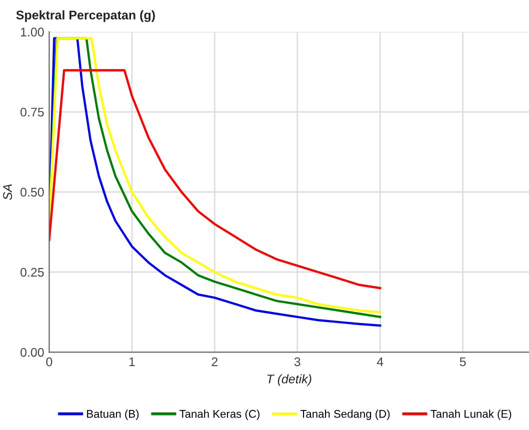 The image size is (529, 430). I want to click on chart-title: Spektral Percepatan (g), so click(85, 16).